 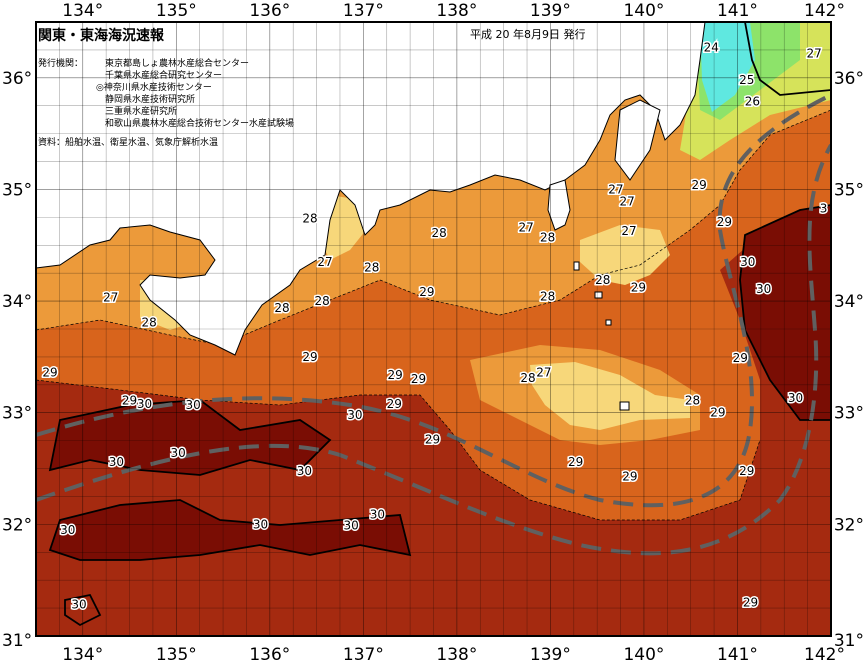 I want to click on data-source: 資料：船舶水温、衛星水温、気象庁解析水温, so click(x=128, y=142).